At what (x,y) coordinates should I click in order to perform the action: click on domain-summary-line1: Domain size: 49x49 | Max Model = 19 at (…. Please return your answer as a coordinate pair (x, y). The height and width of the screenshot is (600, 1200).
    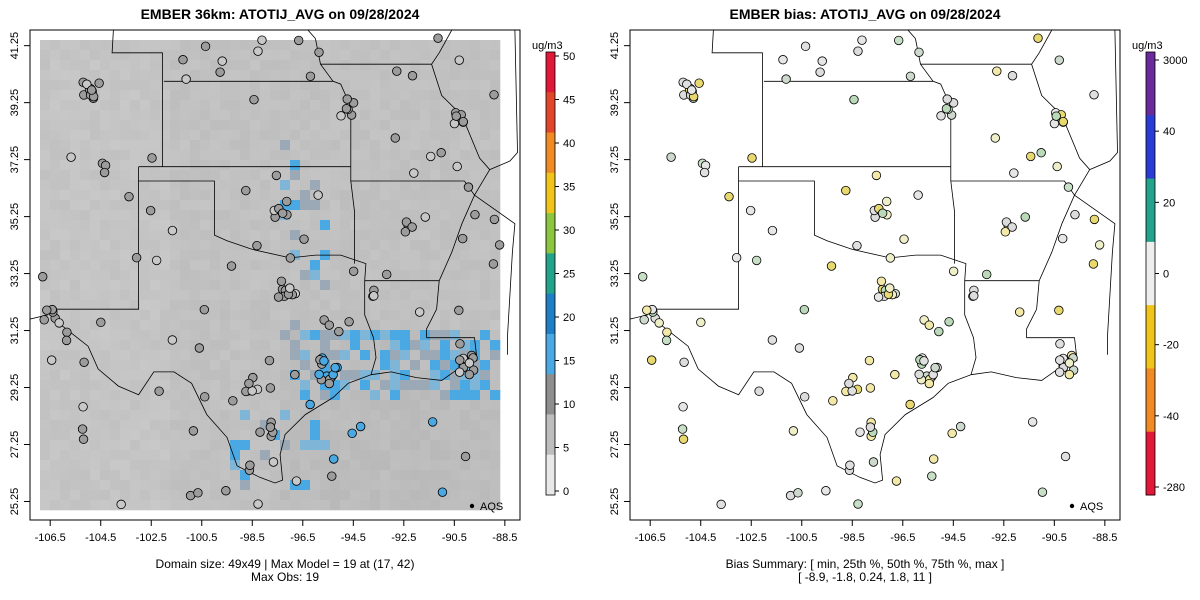
    Looking at the image, I should click on (285, 564).